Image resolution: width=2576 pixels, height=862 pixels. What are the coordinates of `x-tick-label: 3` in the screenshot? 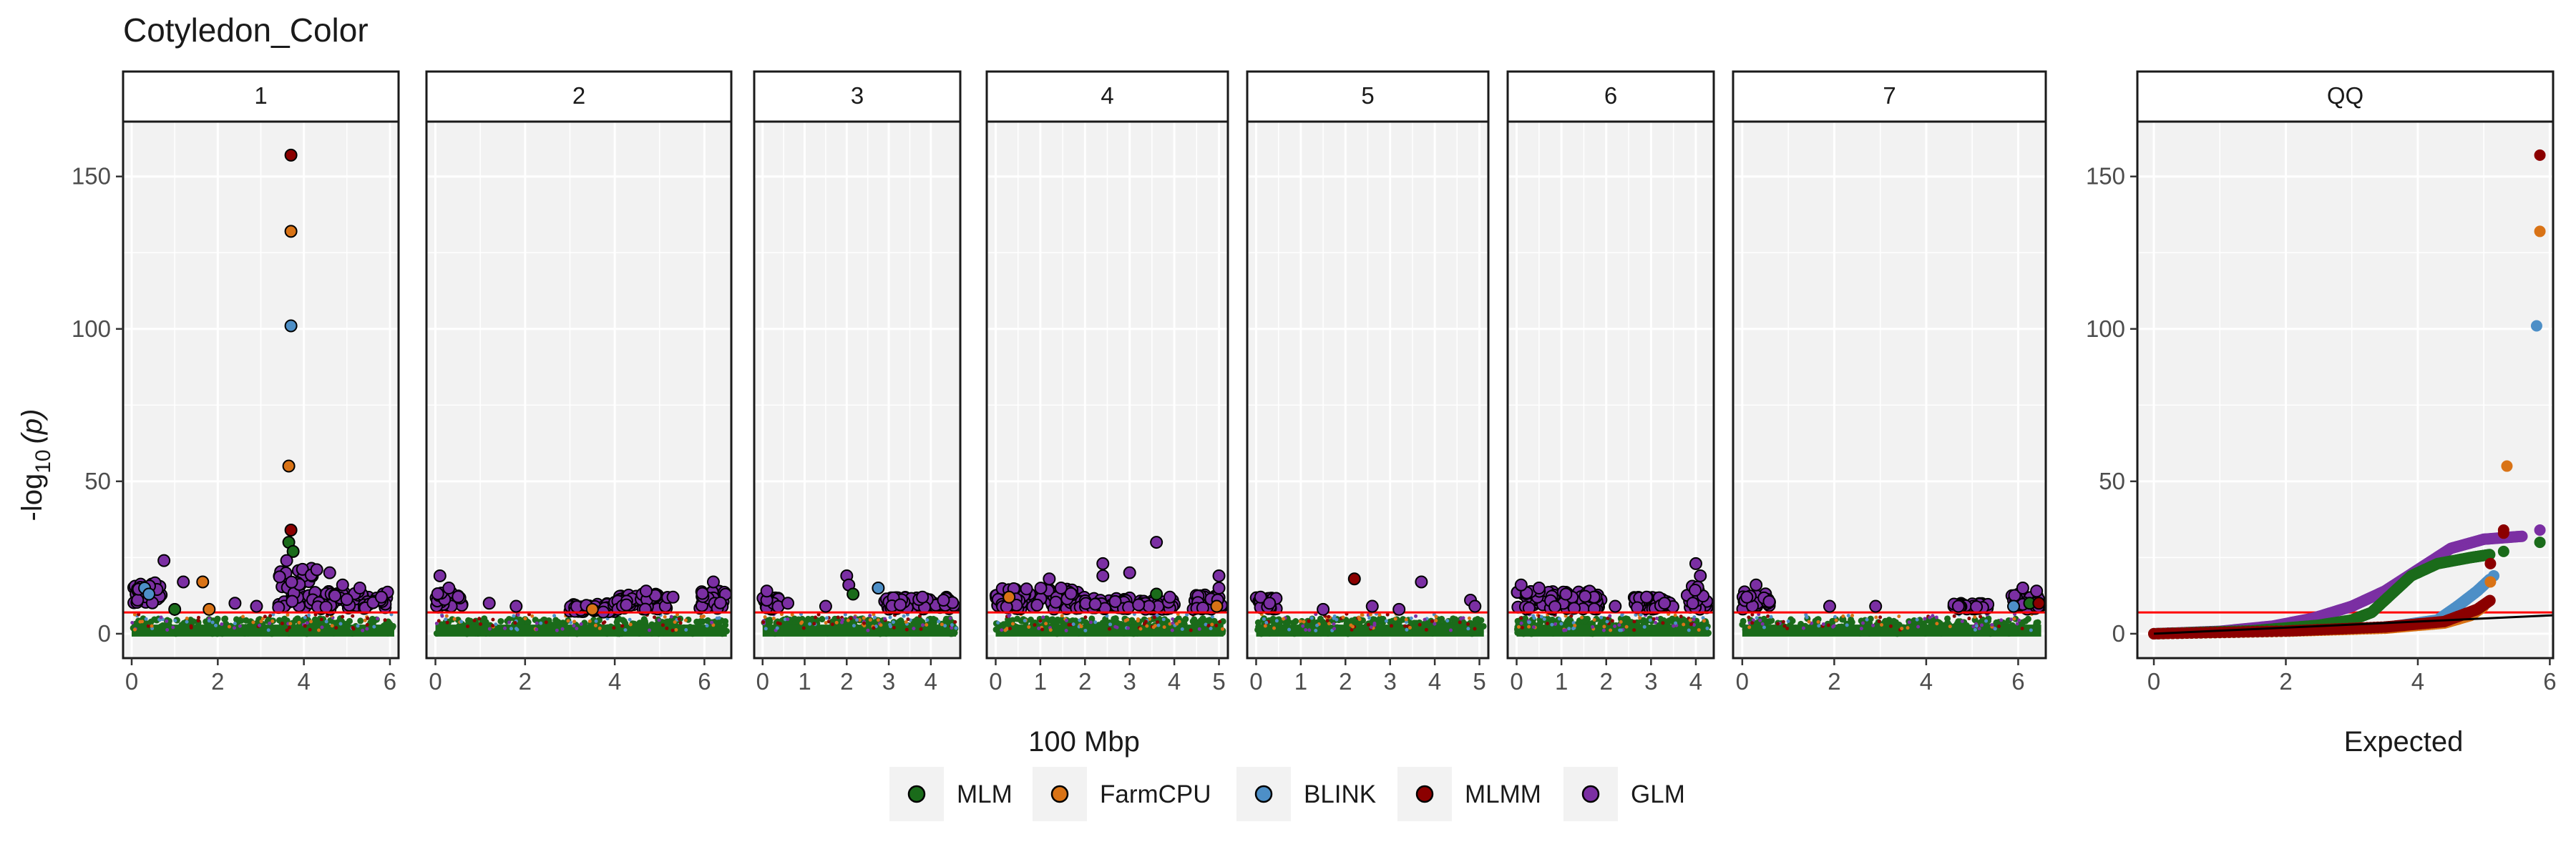 It's located at (888, 682).